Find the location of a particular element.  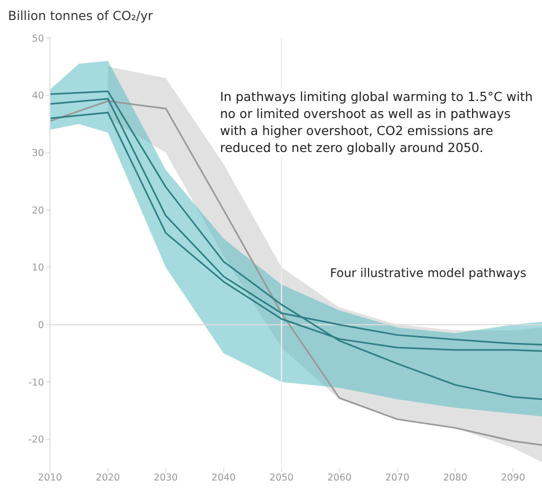

y-tick-label: 40 is located at coordinates (38, 96).